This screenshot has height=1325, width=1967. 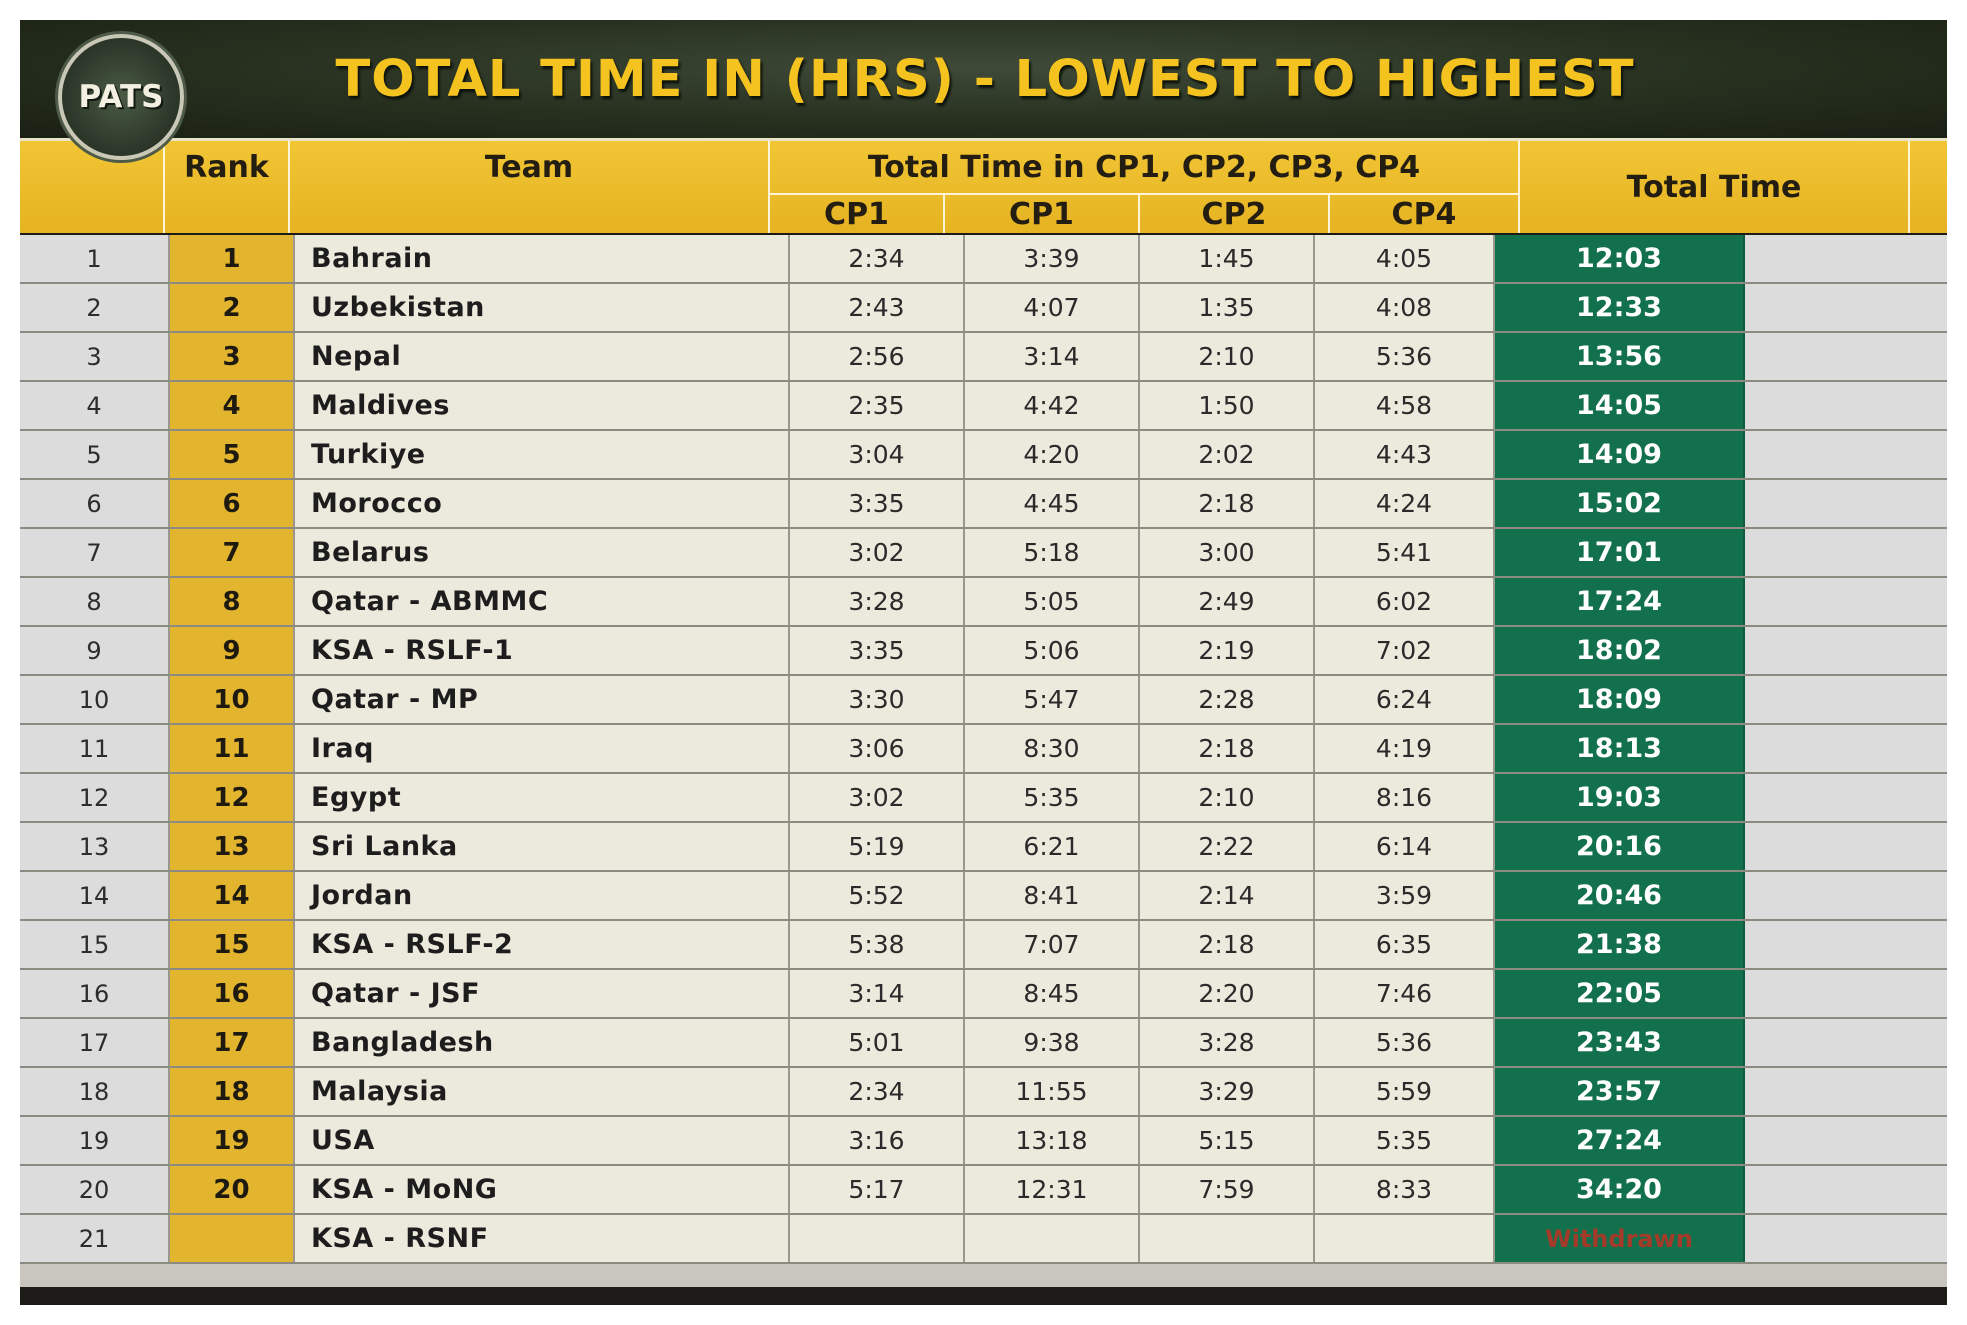 What do you see at coordinates (1425, 214) in the screenshot?
I see `header-cp-4: CP4` at bounding box center [1425, 214].